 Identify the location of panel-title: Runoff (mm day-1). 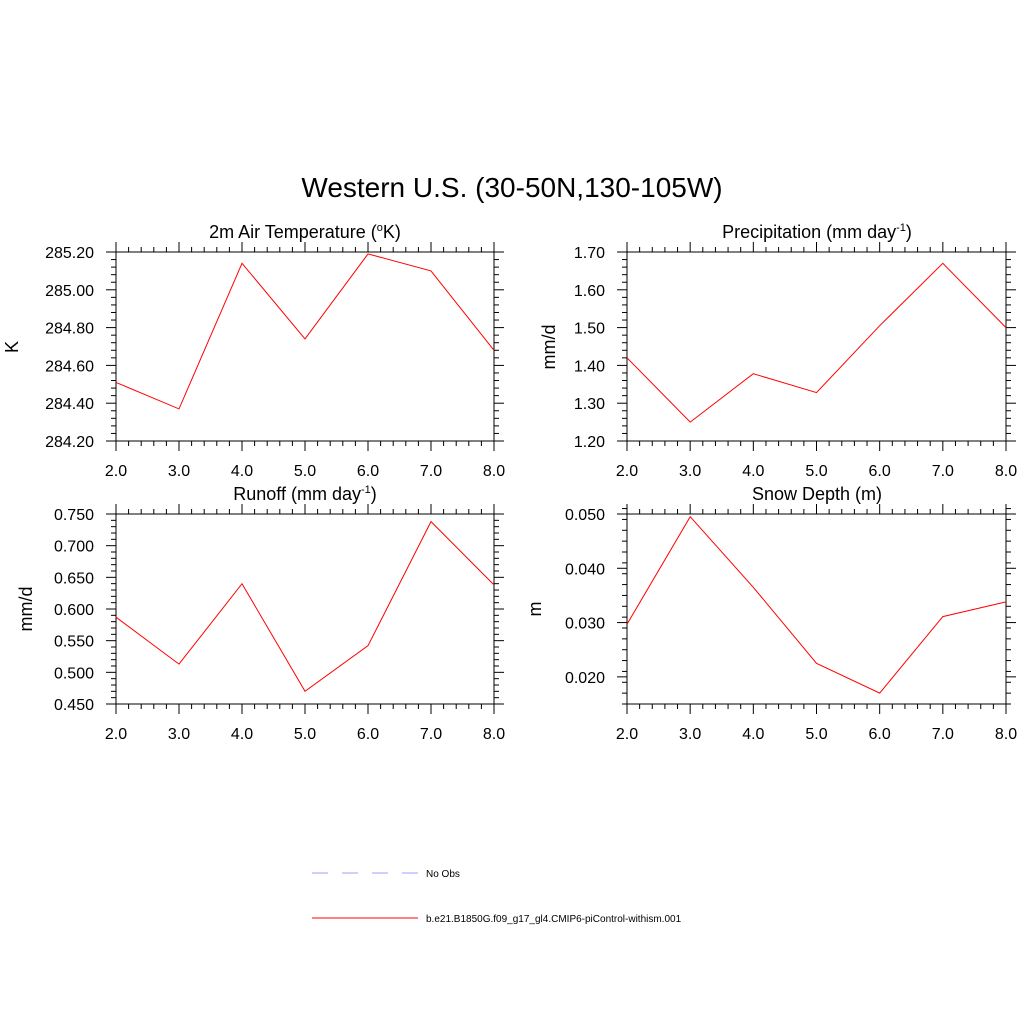
(305, 494).